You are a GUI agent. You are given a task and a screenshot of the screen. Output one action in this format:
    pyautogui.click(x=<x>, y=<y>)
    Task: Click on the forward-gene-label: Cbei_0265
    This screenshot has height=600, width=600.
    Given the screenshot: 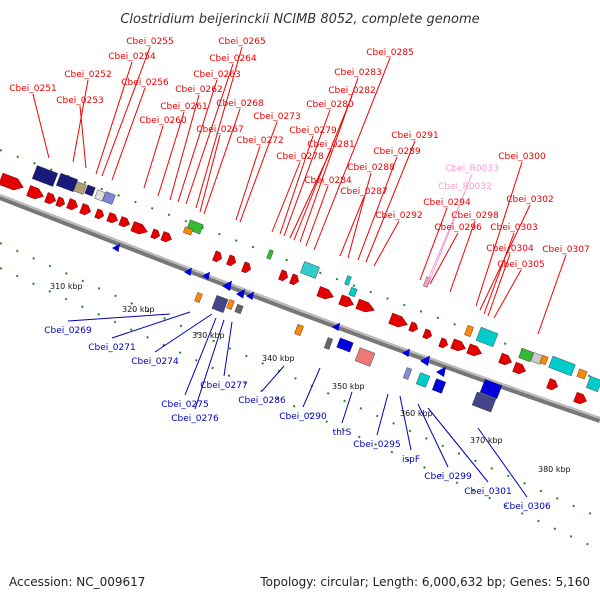 What is the action you would take?
    pyautogui.click(x=241, y=42)
    